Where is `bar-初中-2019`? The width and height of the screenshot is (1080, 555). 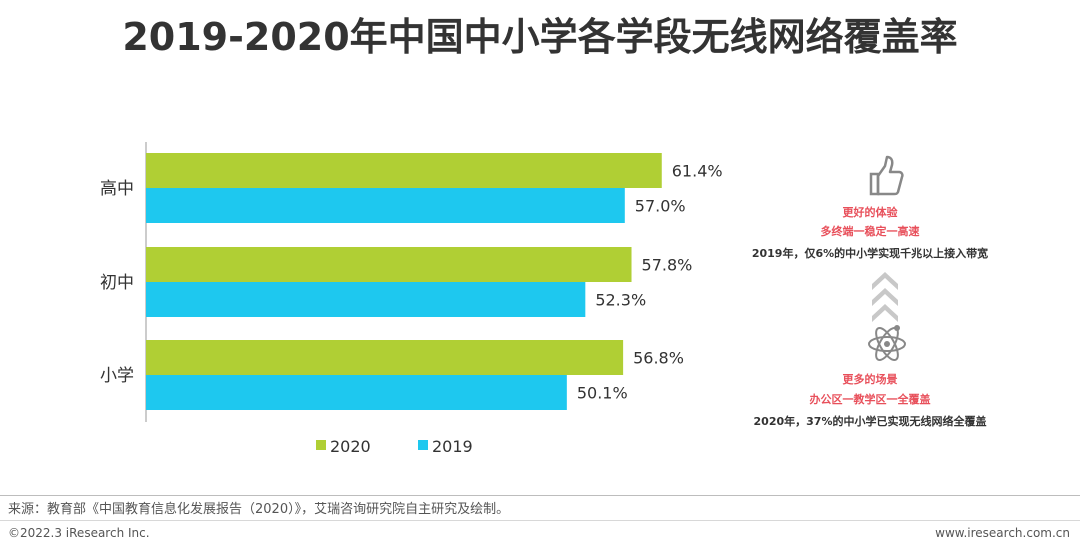 bar-初中-2019 is located at coordinates (366, 299).